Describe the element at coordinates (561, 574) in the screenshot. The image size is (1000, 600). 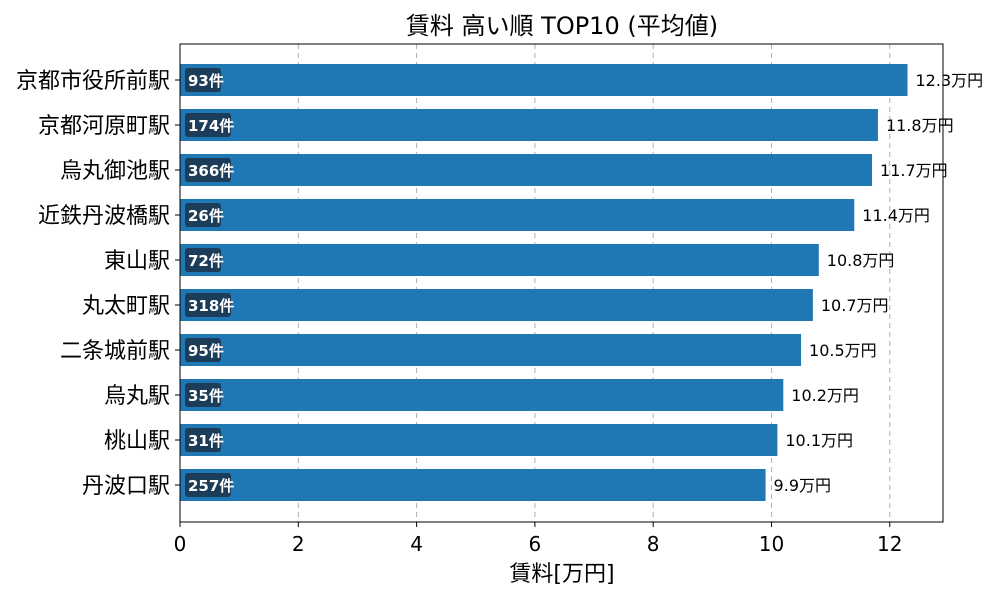
I see `x-axis-label: 賃料[万円]` at that location.